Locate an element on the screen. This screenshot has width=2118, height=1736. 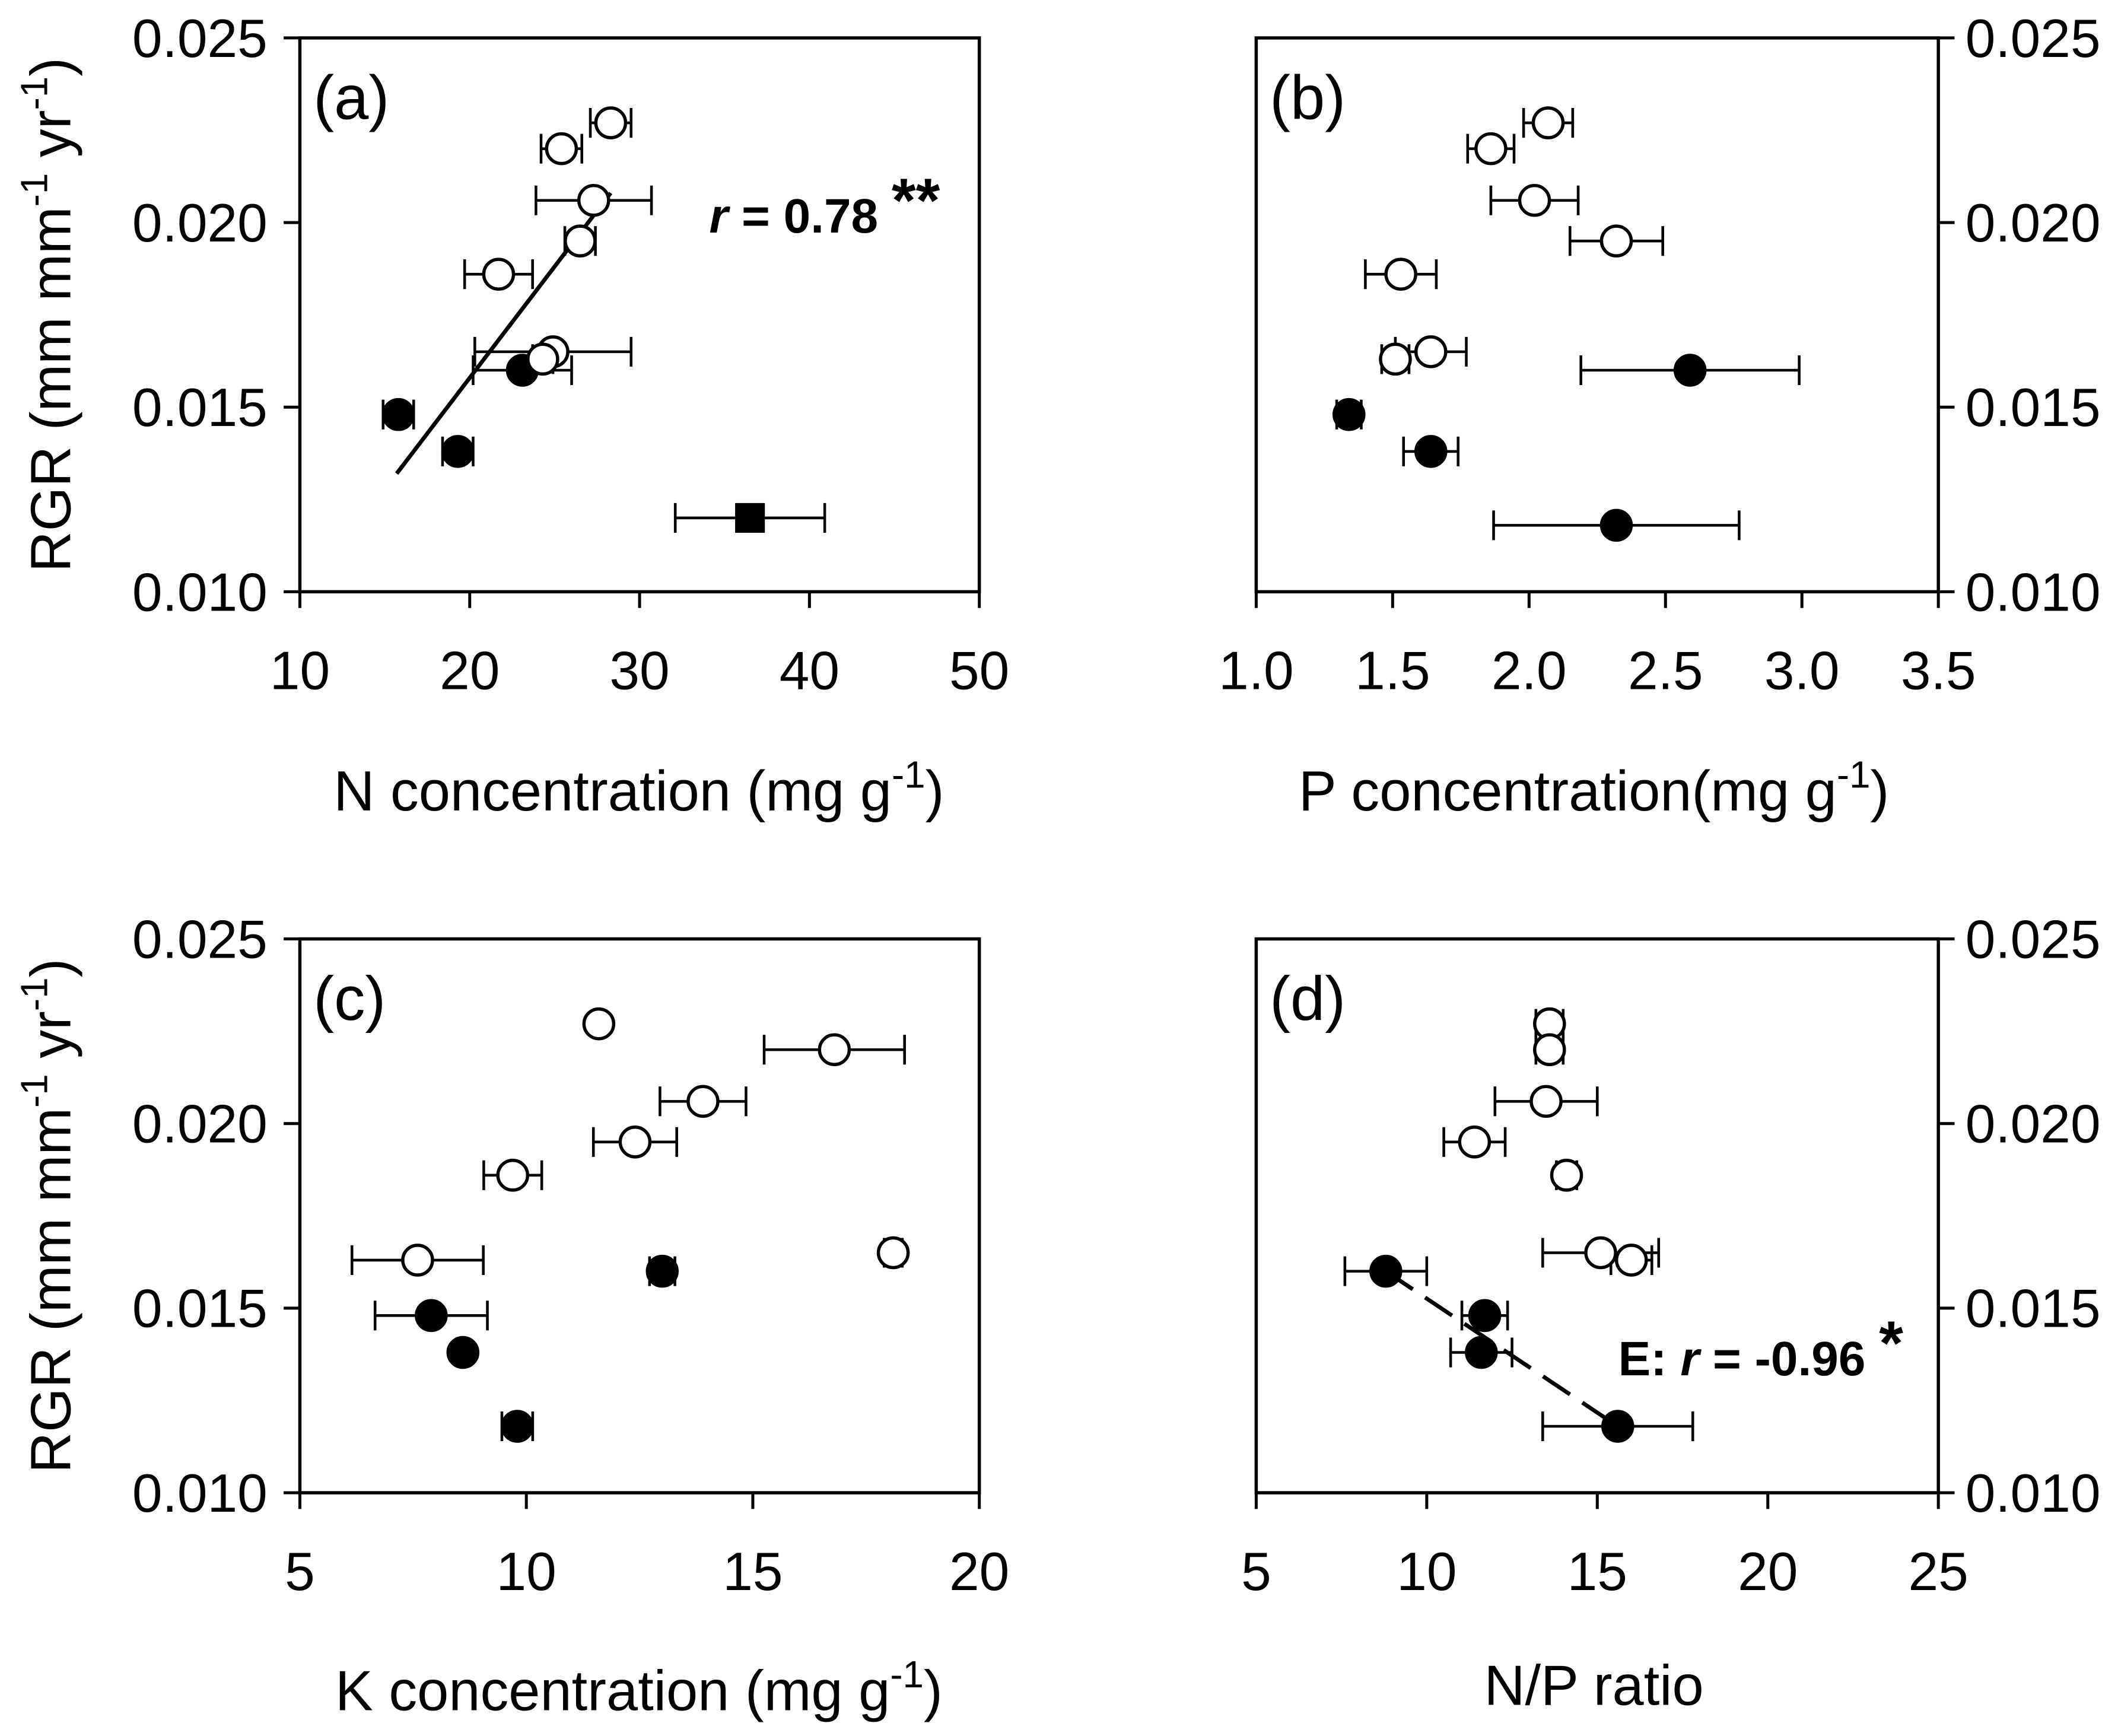
annotation-prefix: E: is located at coordinates (1649, 1359).